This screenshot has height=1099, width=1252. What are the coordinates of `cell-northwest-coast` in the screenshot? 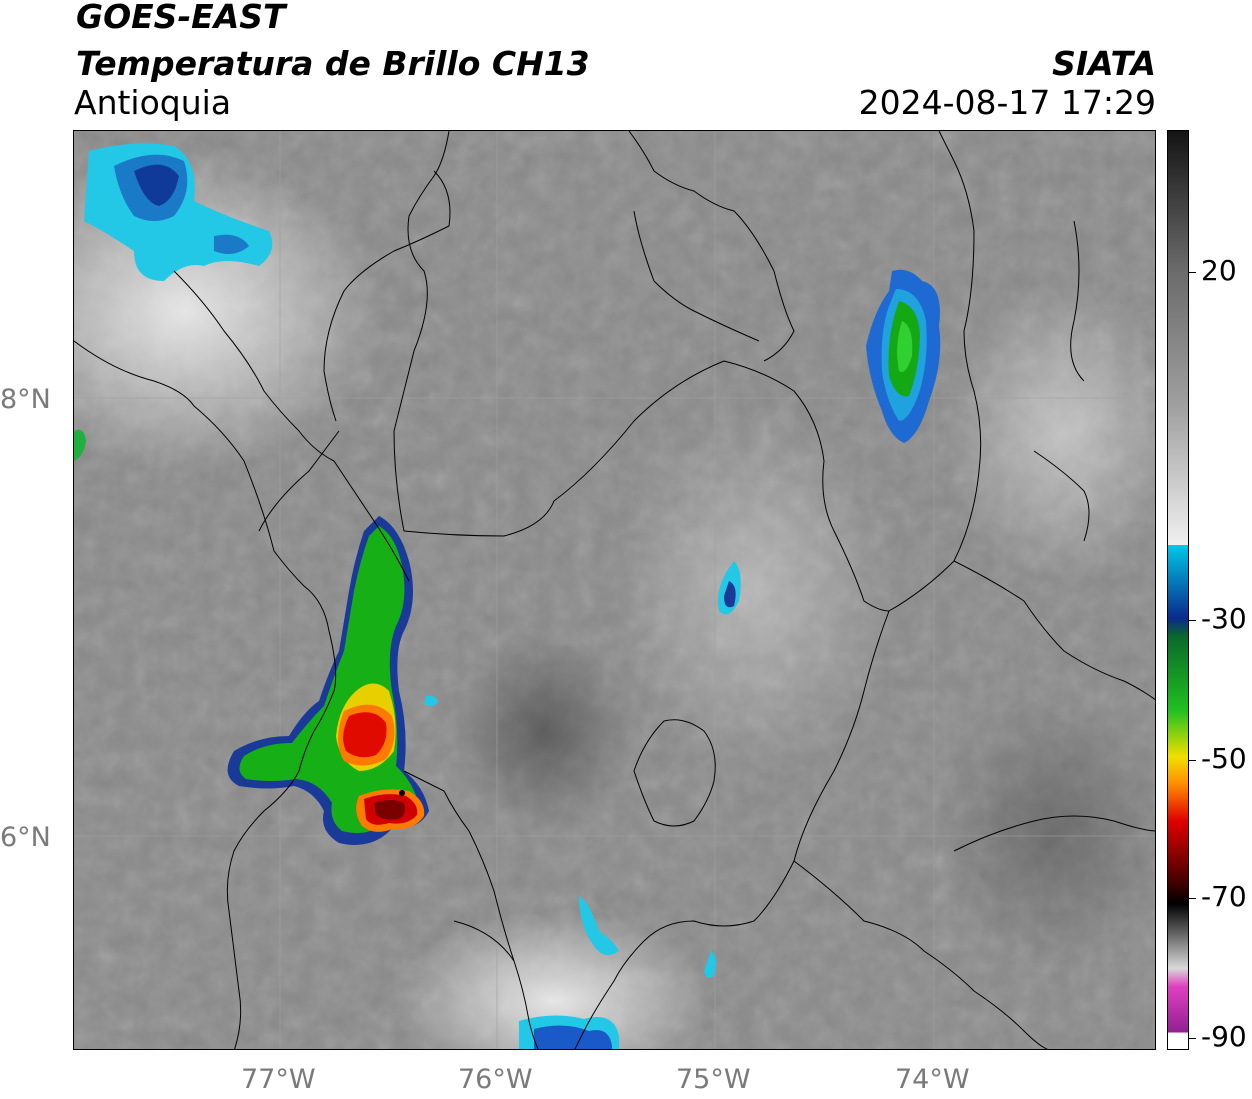 It's located at (173, 302).